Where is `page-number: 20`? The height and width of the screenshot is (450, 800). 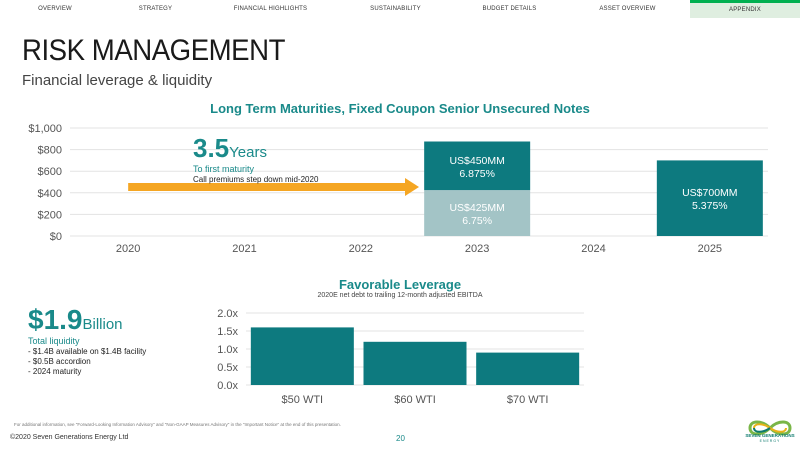 page-number: 20 is located at coordinates (400, 438).